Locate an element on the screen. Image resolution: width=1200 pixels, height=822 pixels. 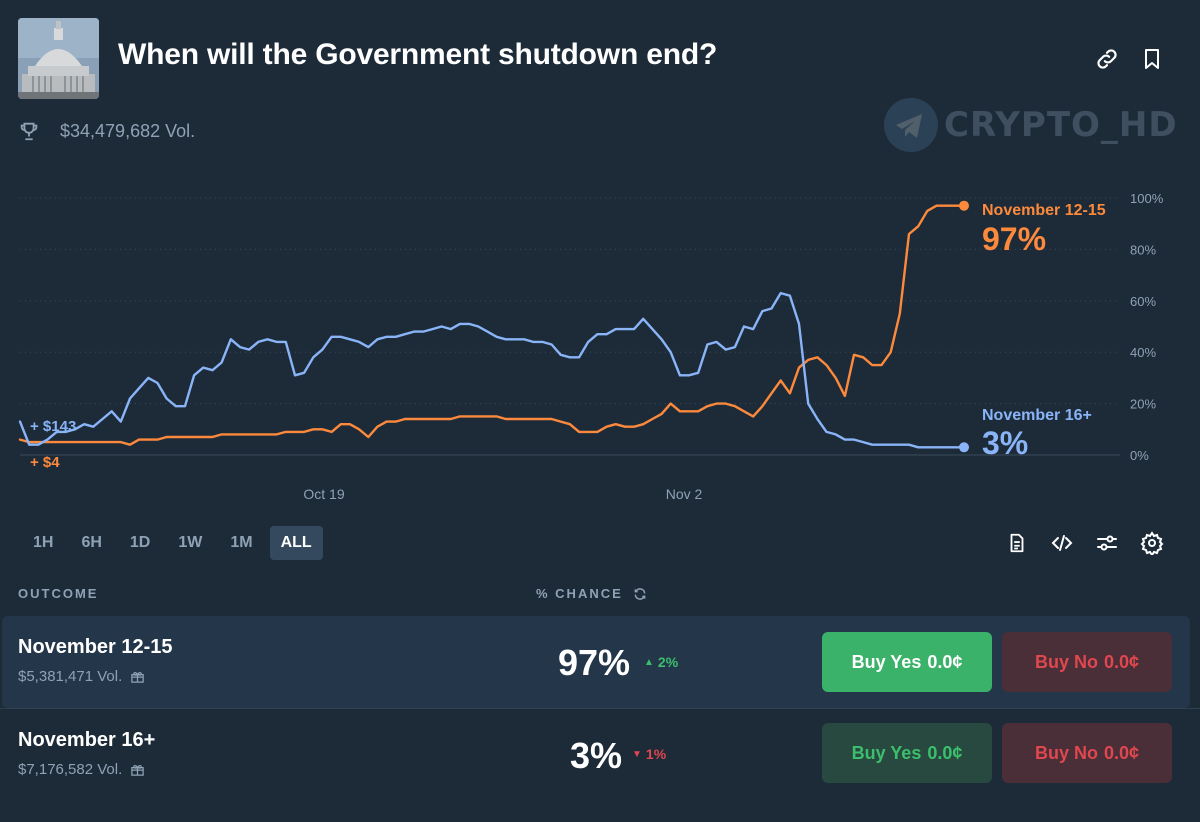
range-button-1d: 1D is located at coordinates (140, 542).